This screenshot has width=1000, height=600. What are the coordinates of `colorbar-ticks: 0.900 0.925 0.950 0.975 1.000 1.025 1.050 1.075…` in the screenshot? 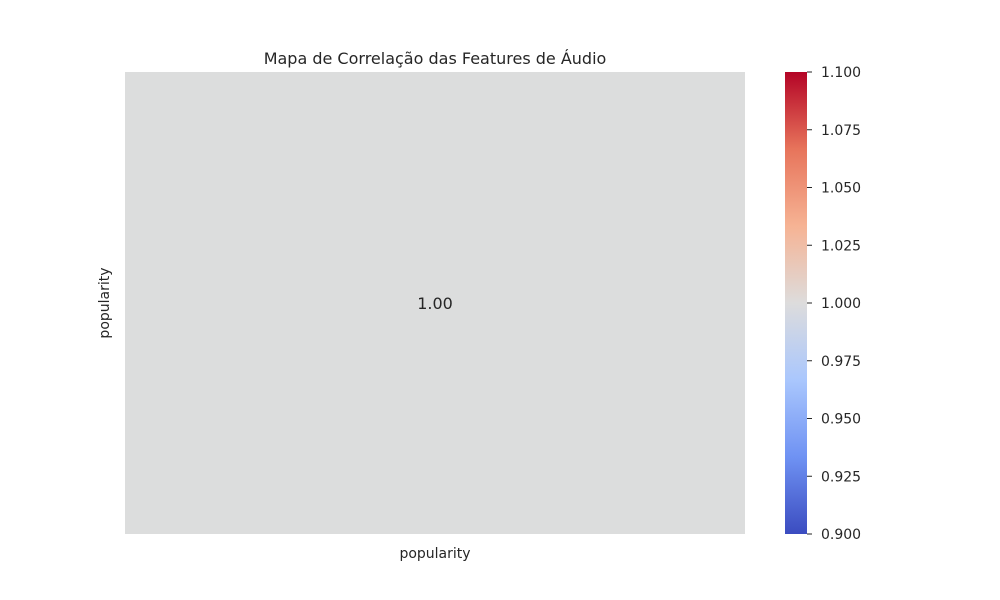 It's located at (834, 304).